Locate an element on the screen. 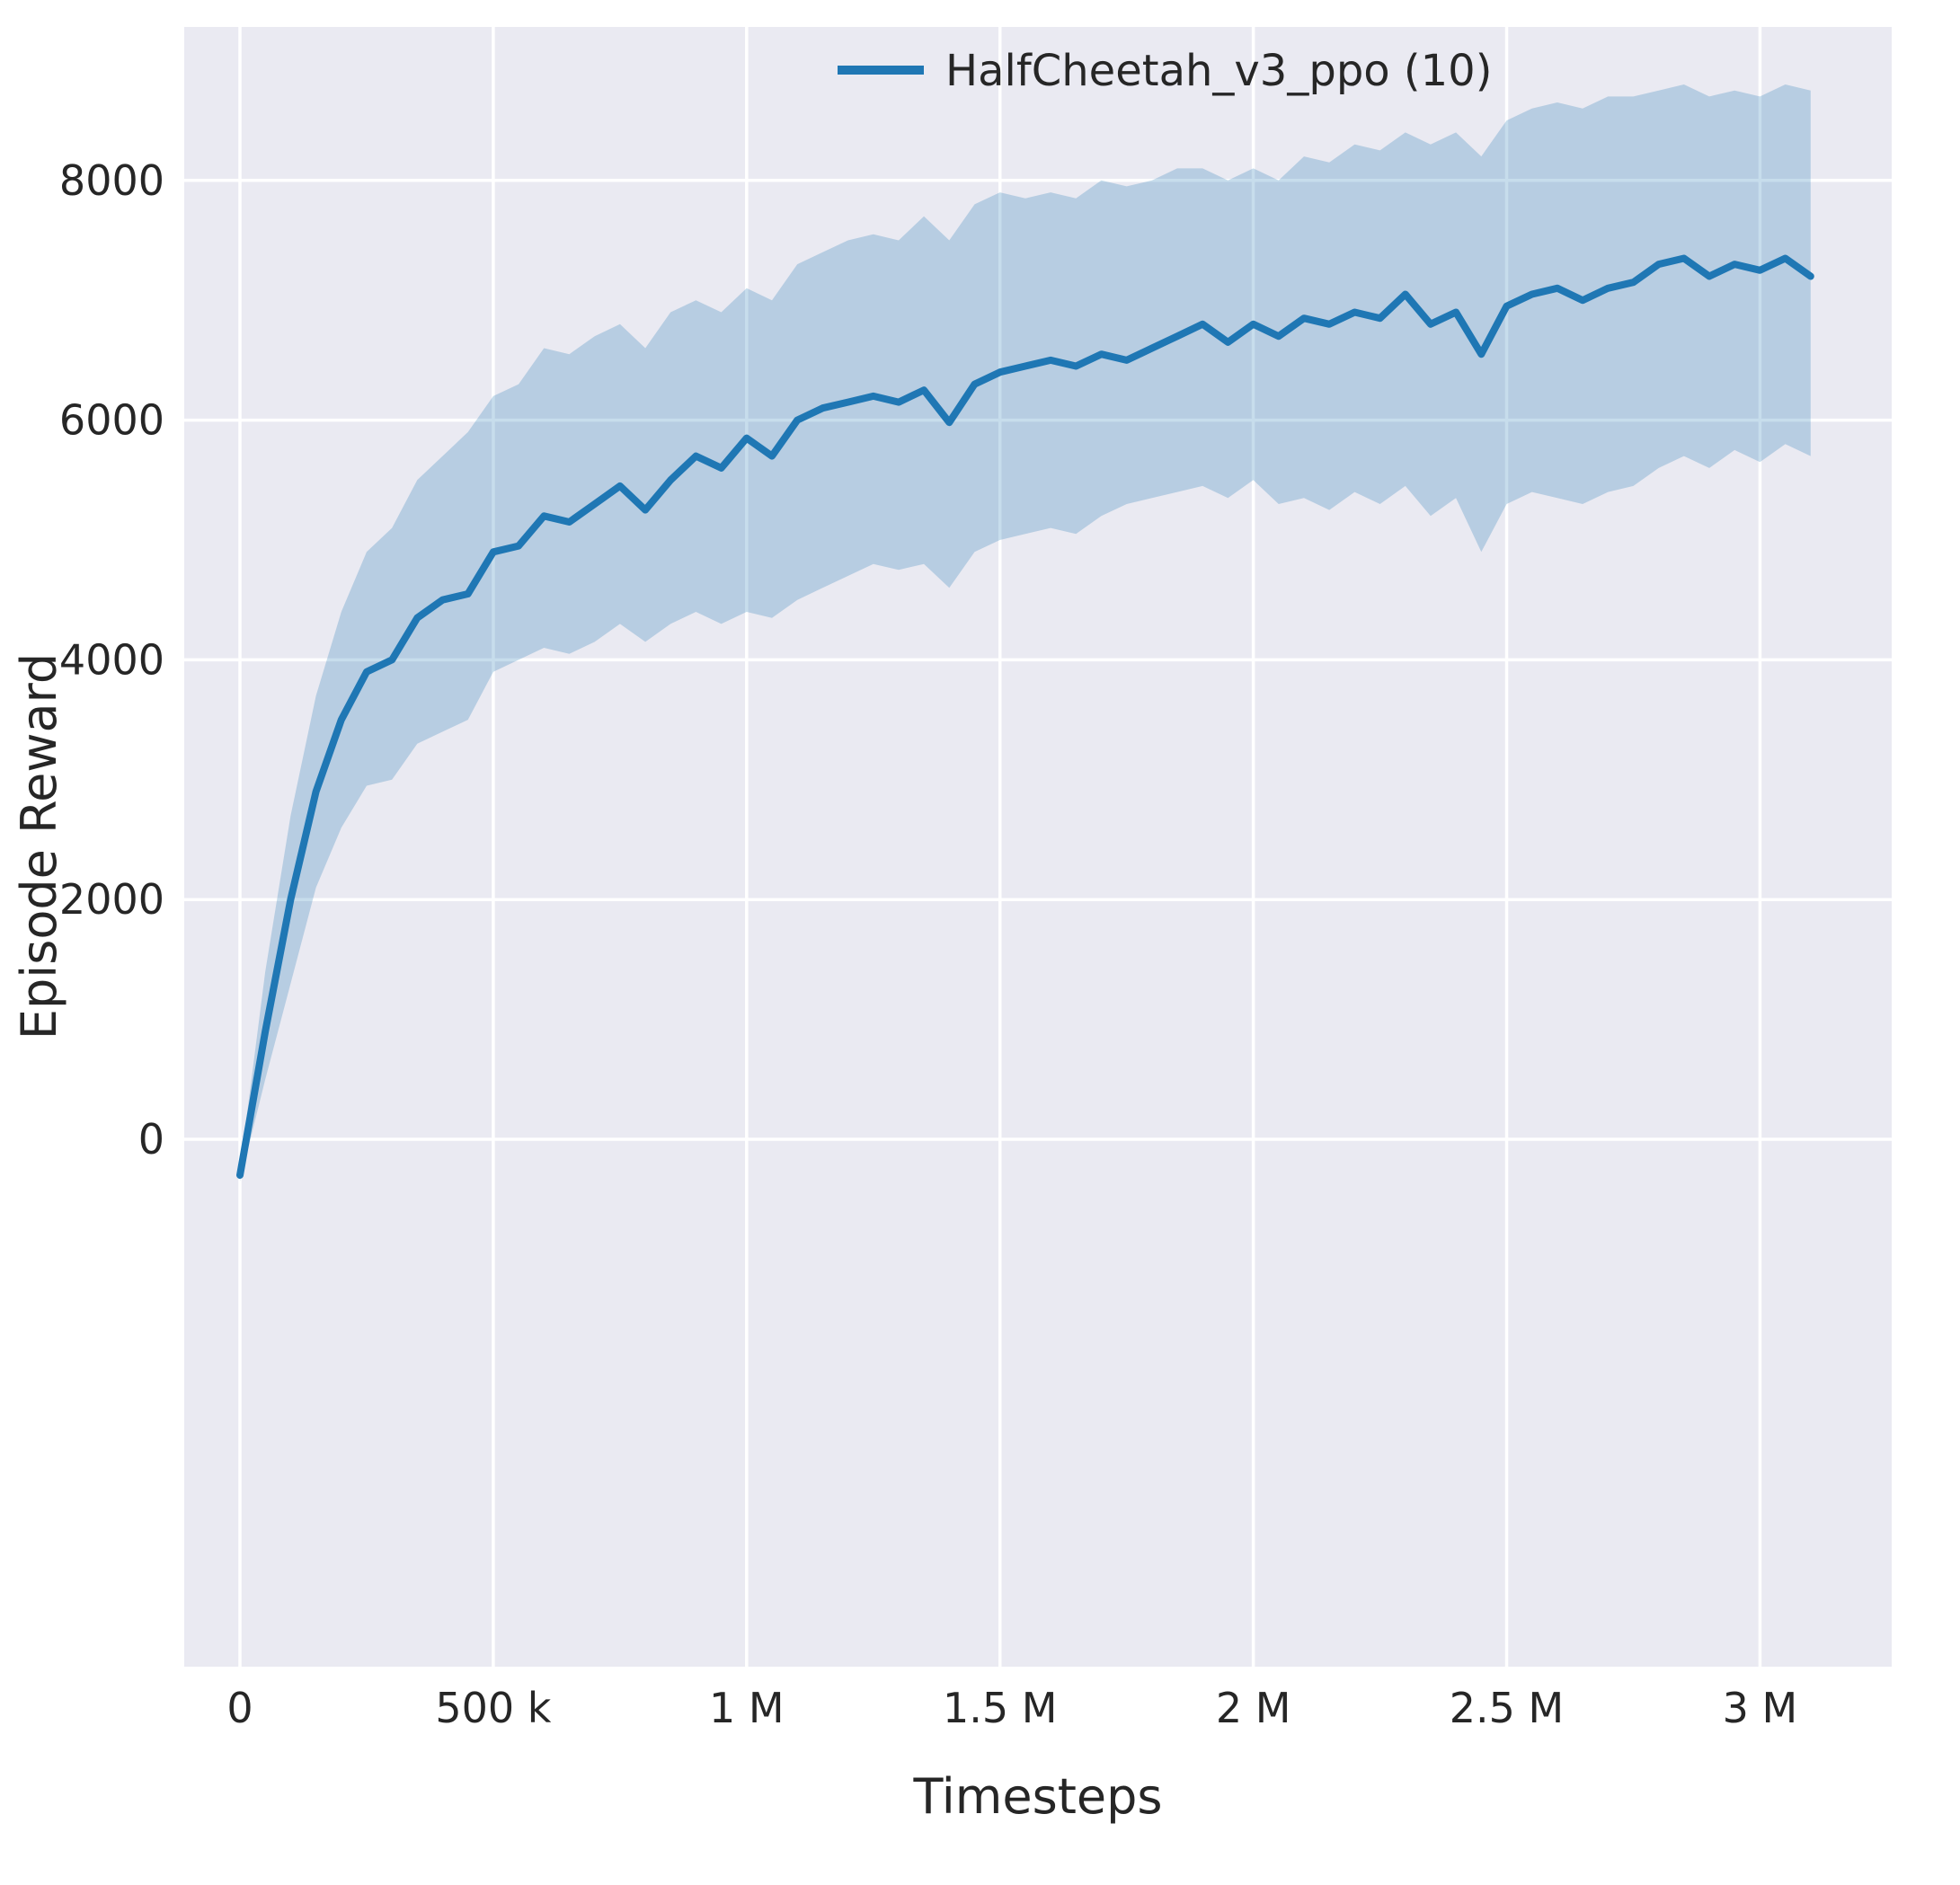 The width and height of the screenshot is (1960, 1885). y-tick-label: 4000 is located at coordinates (112, 659).